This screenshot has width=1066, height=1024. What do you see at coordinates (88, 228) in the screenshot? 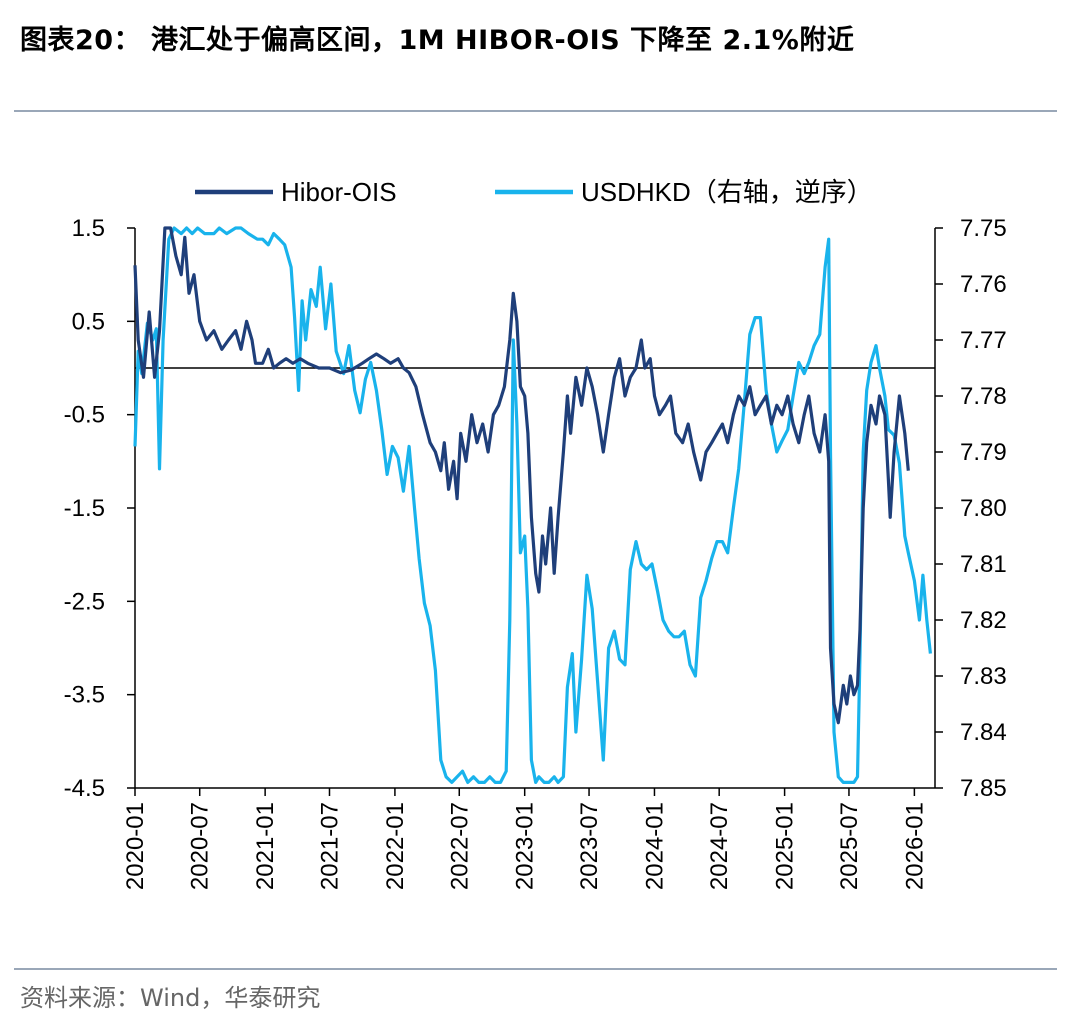
I see `y-left-tick-label: 1.5` at bounding box center [88, 228].